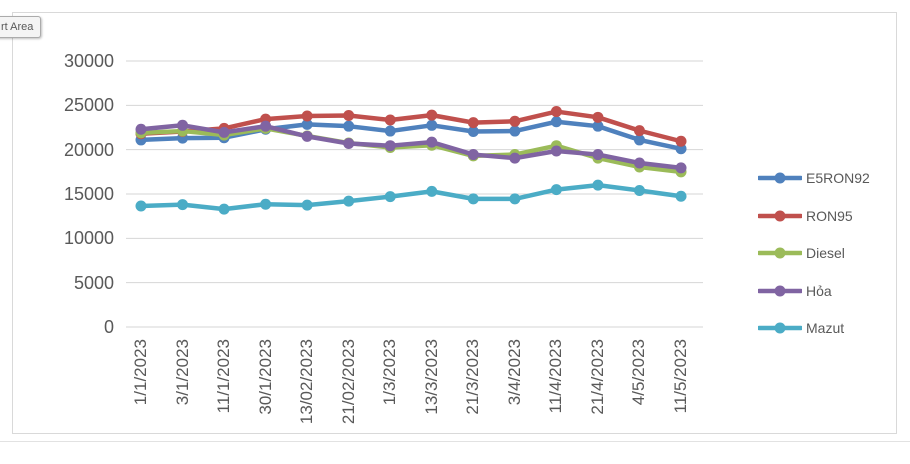 Image resolution: width=910 pixels, height=464 pixels. I want to click on legend-item-Mazut: Mazut, so click(801, 328).